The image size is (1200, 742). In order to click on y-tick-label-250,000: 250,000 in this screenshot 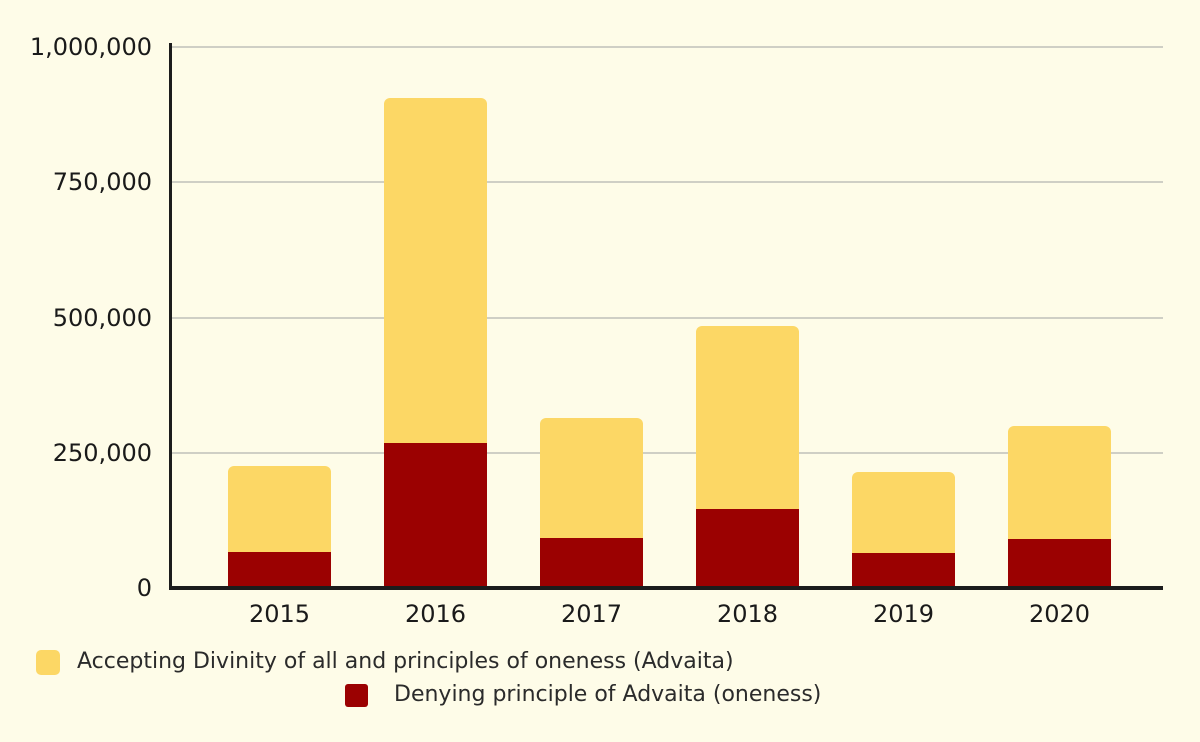, I will do `click(102, 452)`.